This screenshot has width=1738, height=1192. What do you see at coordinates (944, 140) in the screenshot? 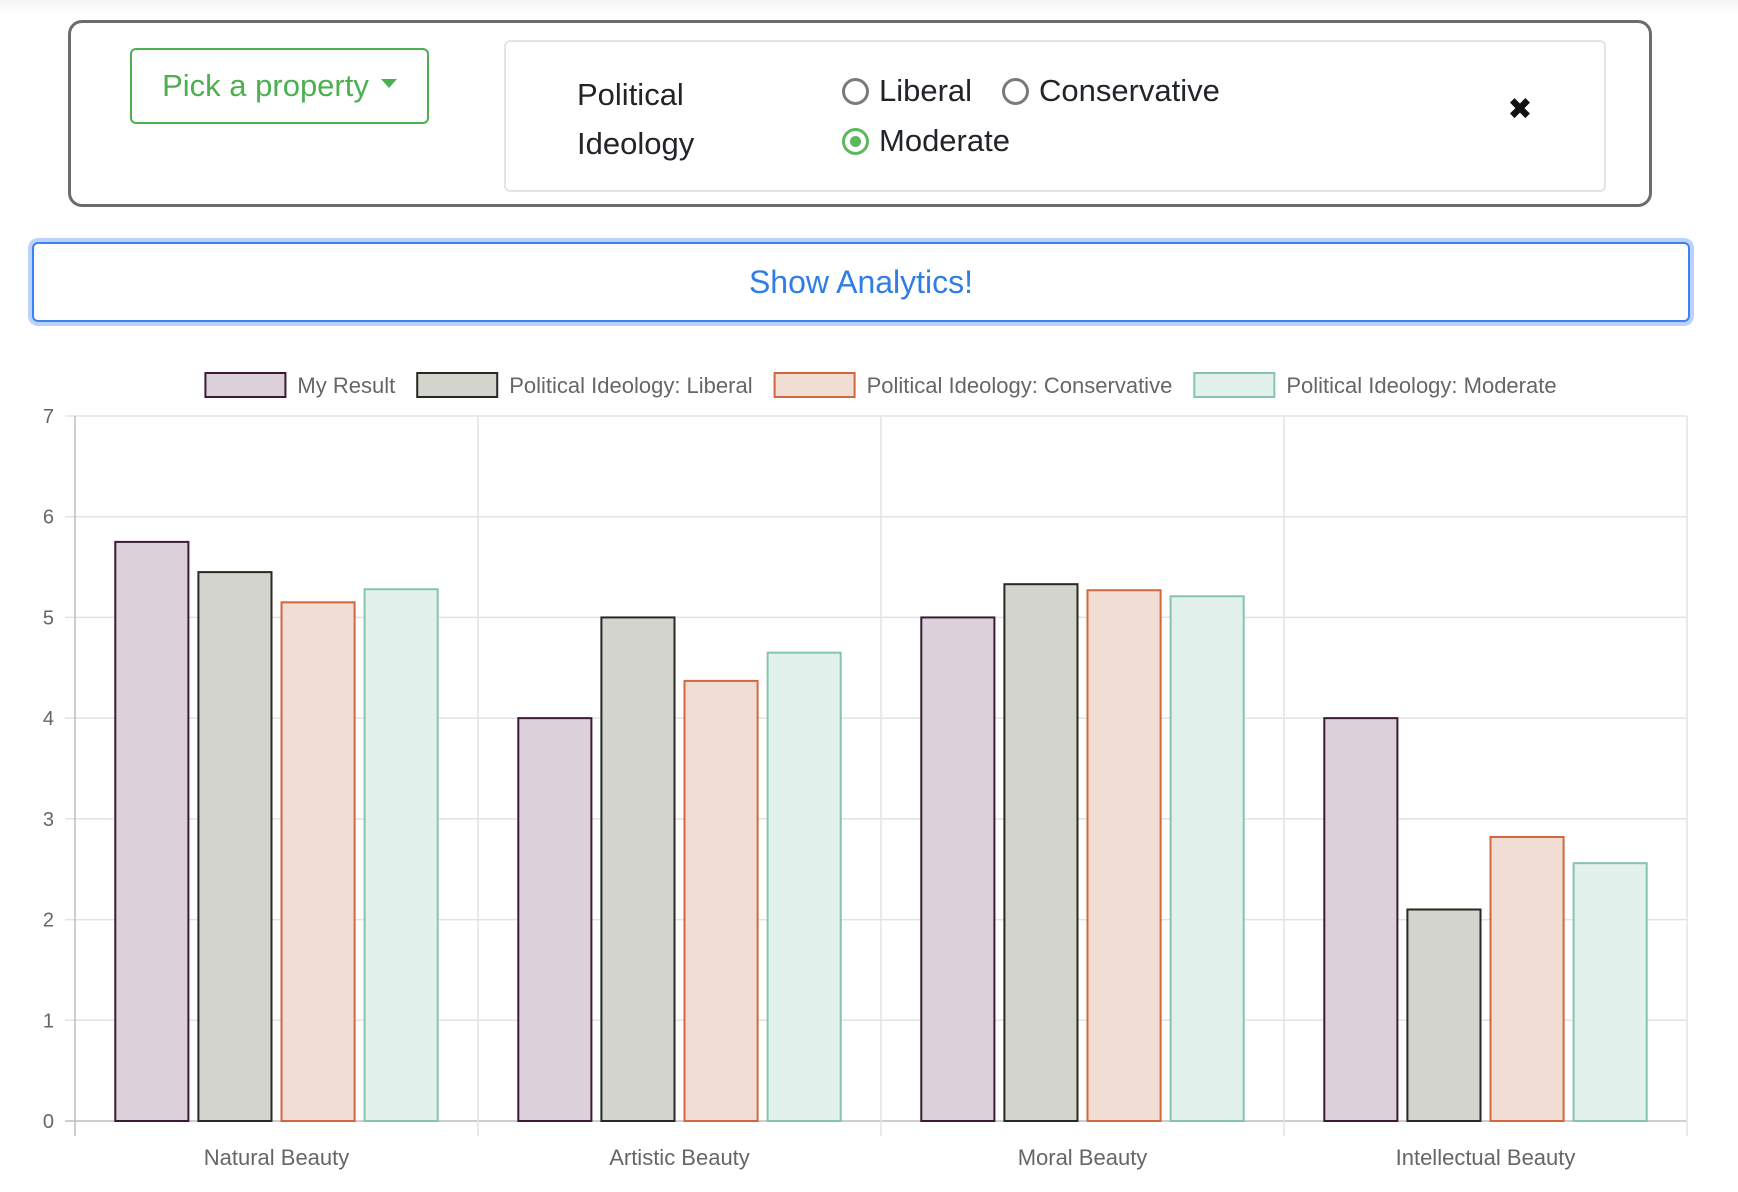
I see `radio-moderate-label: Moderate` at bounding box center [944, 140].